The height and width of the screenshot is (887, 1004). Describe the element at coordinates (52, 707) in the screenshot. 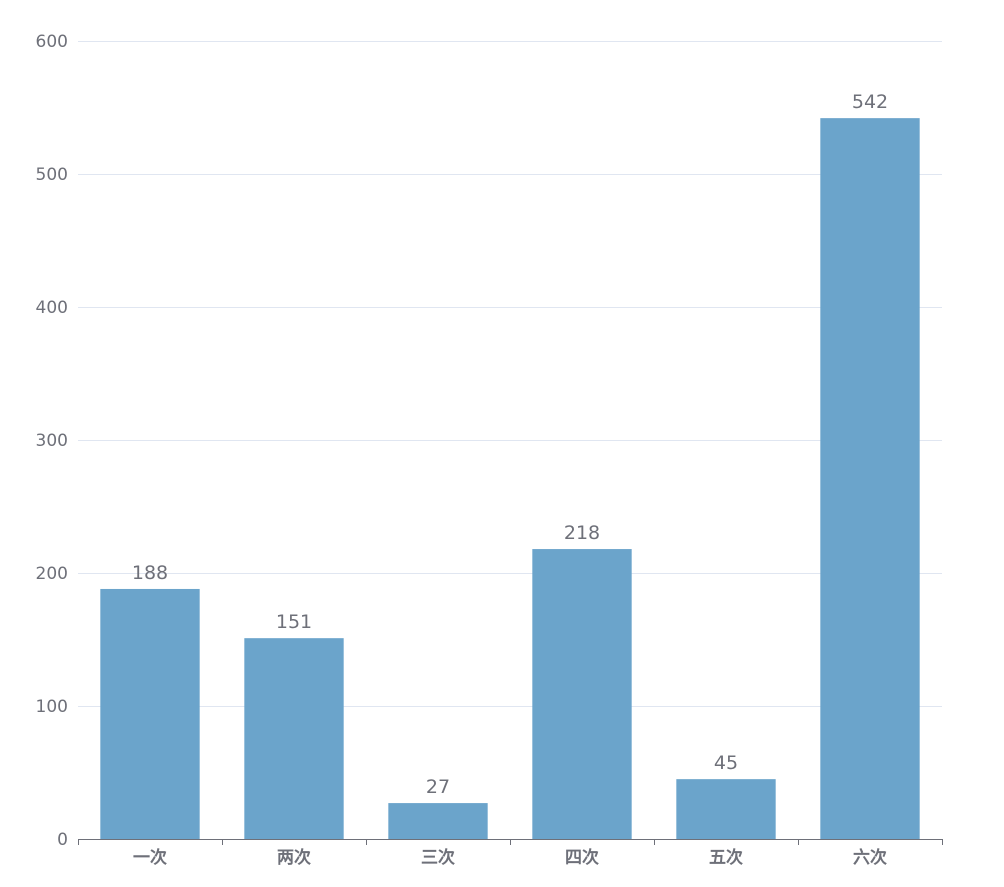

I see `y-tick-label-100: 100` at that location.